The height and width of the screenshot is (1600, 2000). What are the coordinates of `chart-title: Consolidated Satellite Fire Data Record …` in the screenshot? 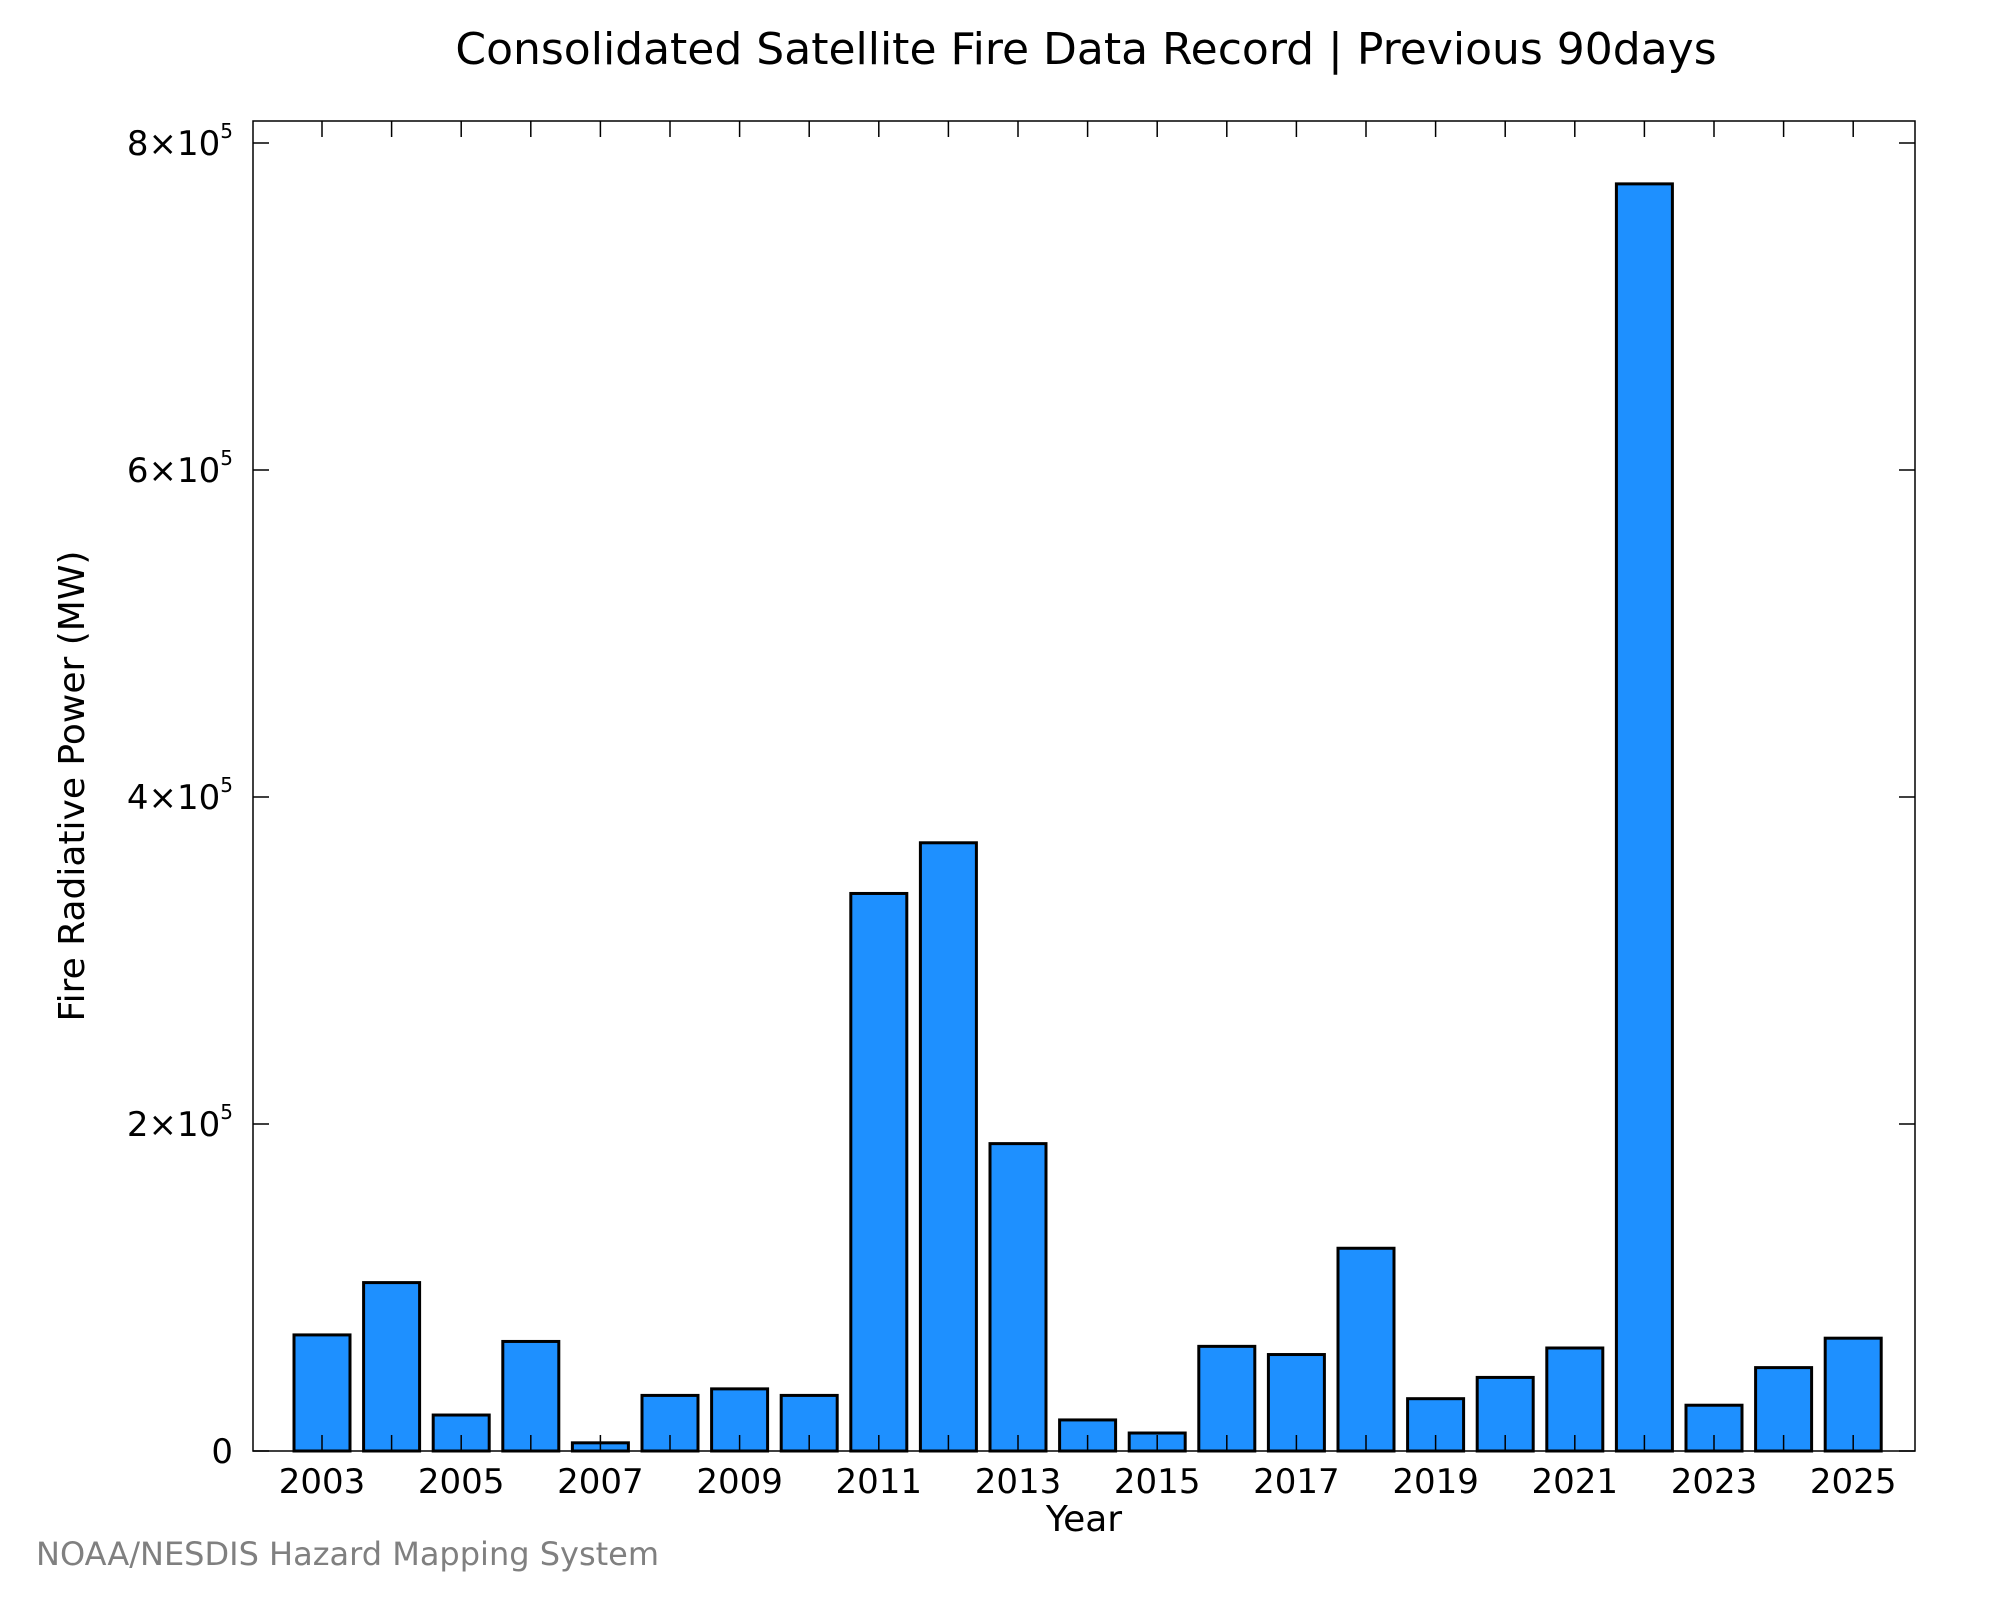 It's located at (1085, 49).